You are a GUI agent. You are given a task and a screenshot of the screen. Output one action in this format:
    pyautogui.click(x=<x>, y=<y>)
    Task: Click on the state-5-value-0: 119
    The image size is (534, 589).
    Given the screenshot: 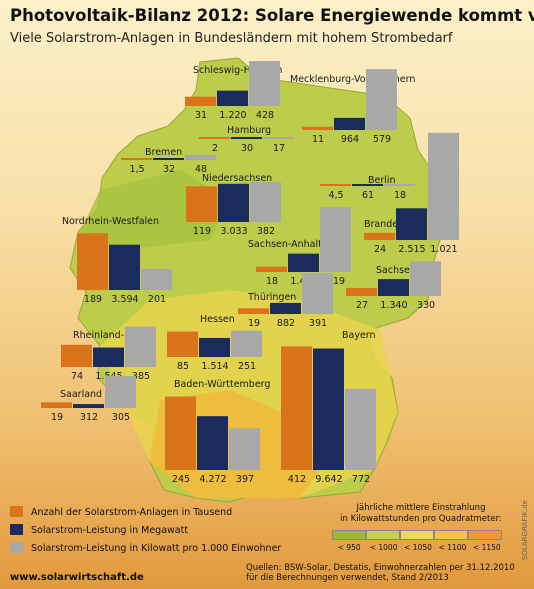 What is the action you would take?
    pyautogui.click(x=202, y=231)
    